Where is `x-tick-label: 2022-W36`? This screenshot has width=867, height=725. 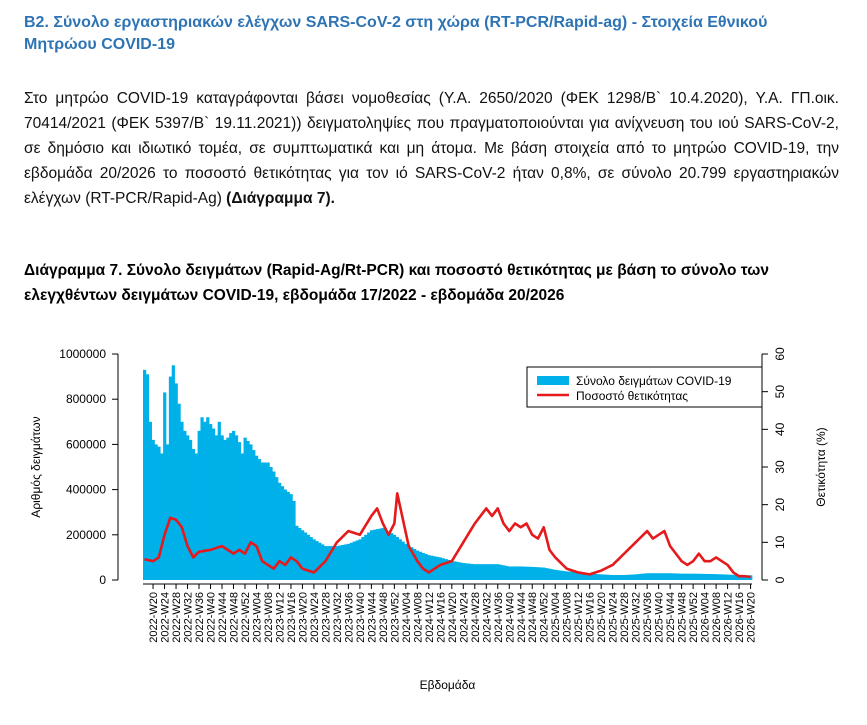 x-tick-label: 2022-W36 is located at coordinates (200, 617).